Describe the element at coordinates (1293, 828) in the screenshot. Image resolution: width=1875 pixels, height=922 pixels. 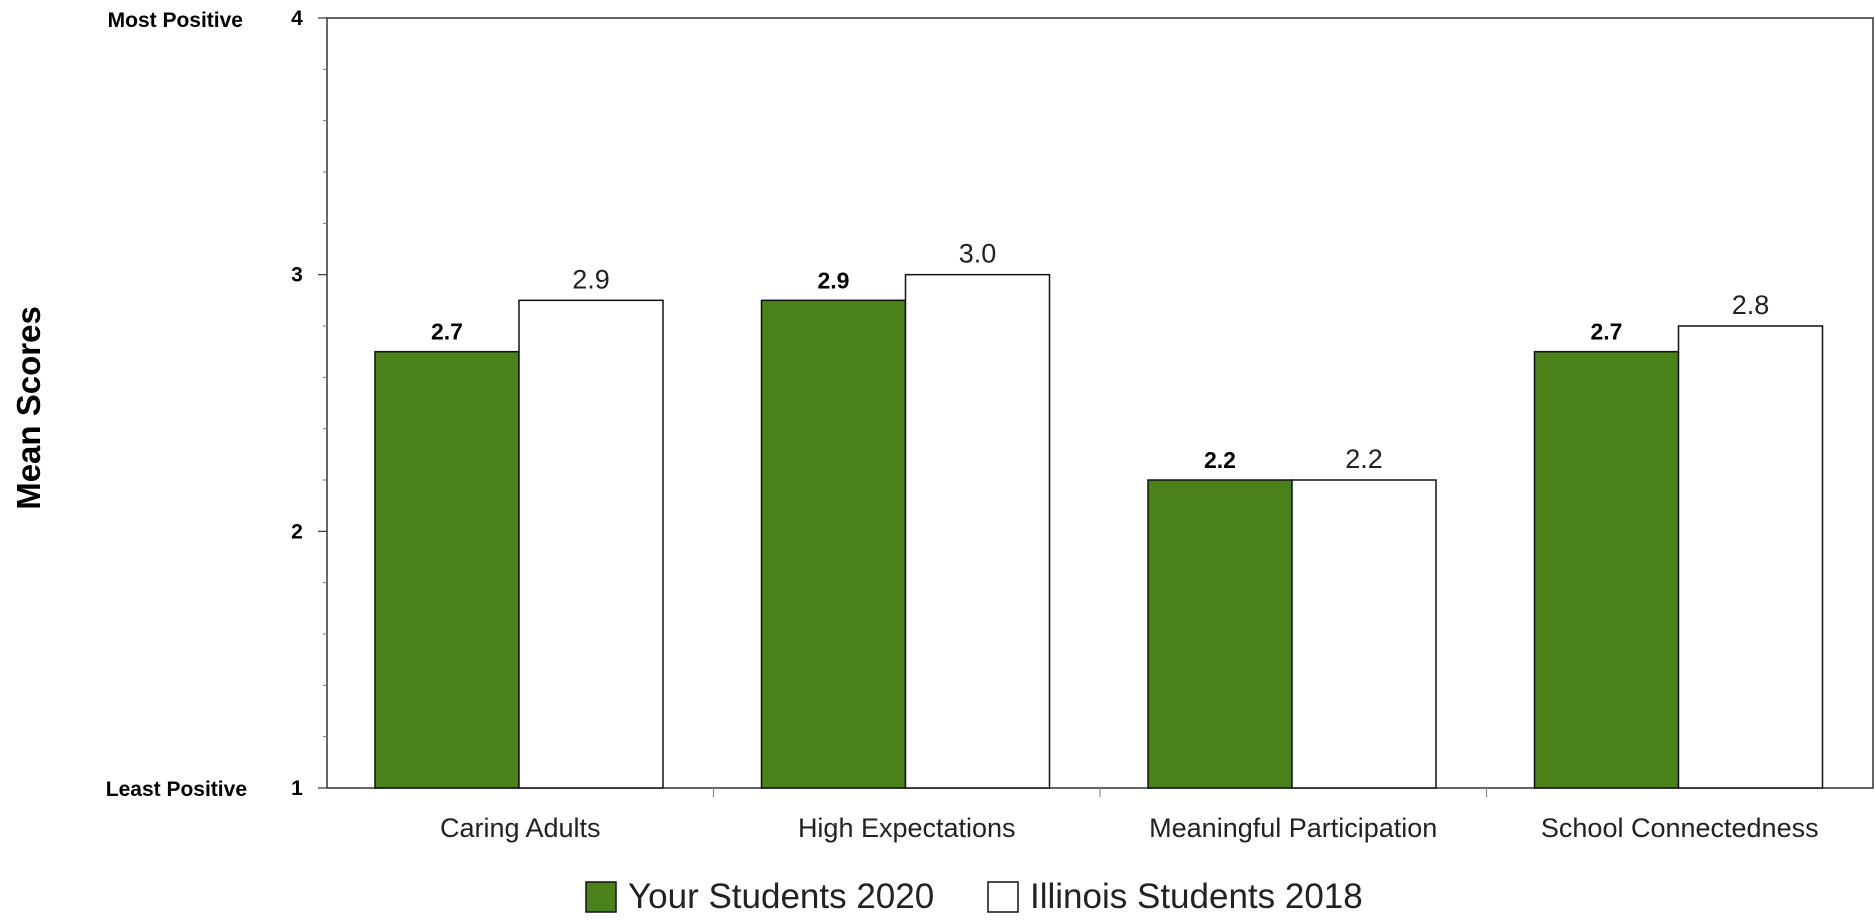
I see `x-tick-label: Meaningful Participation` at that location.